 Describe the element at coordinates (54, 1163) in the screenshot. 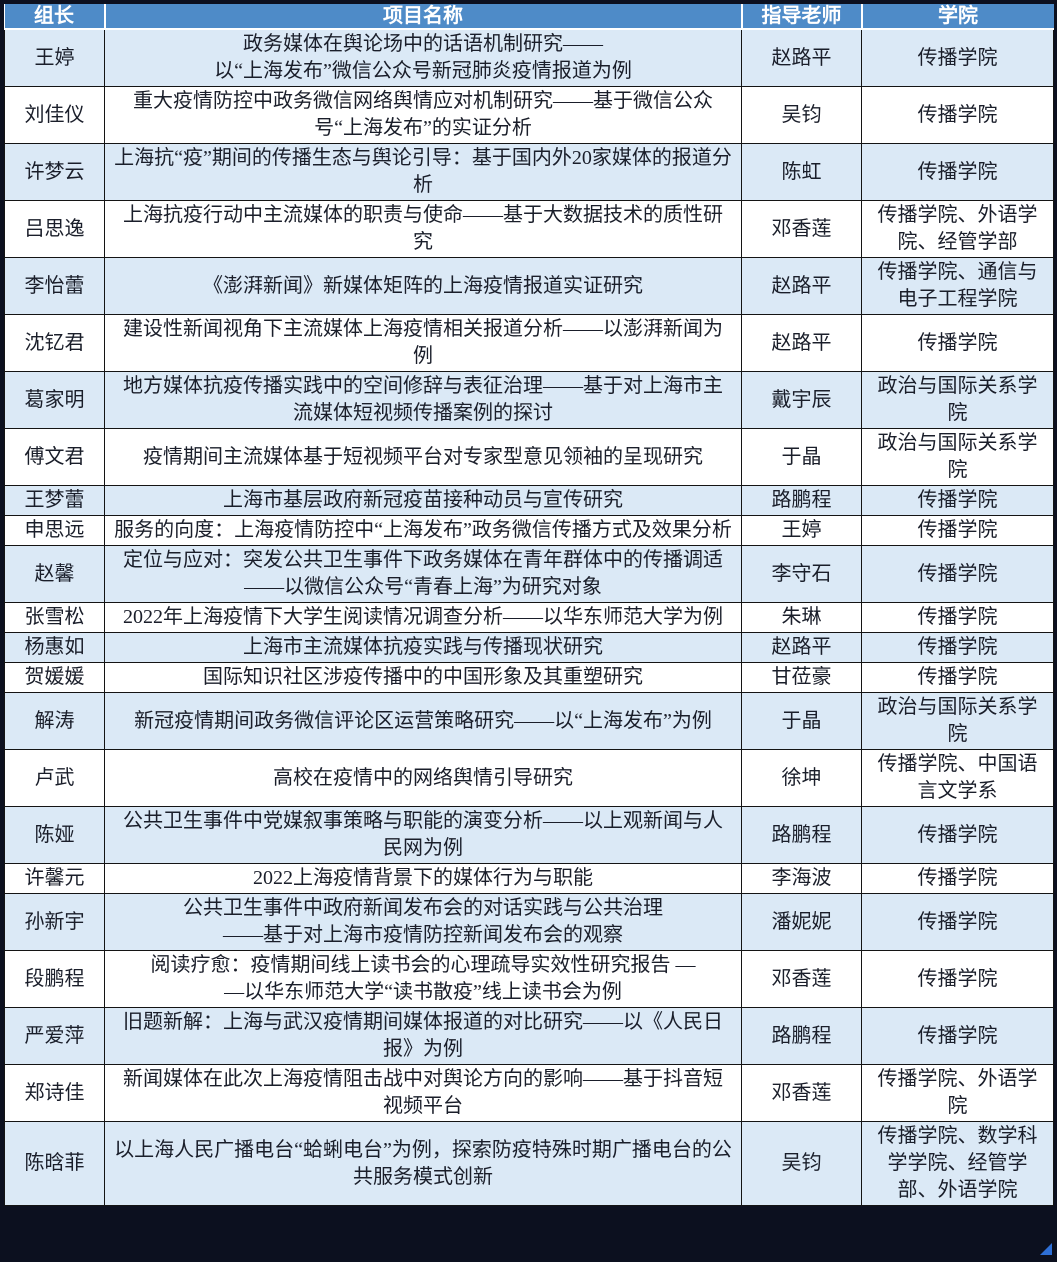

I see `leader-cell: 陈晗菲` at that location.